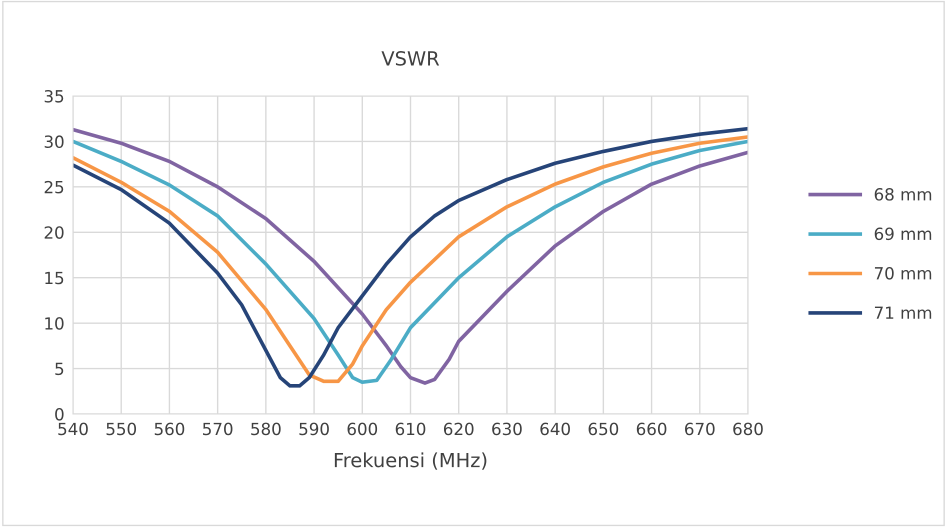  What do you see at coordinates (411, 429) in the screenshot?
I see `x-tick-label: 610` at bounding box center [411, 429].